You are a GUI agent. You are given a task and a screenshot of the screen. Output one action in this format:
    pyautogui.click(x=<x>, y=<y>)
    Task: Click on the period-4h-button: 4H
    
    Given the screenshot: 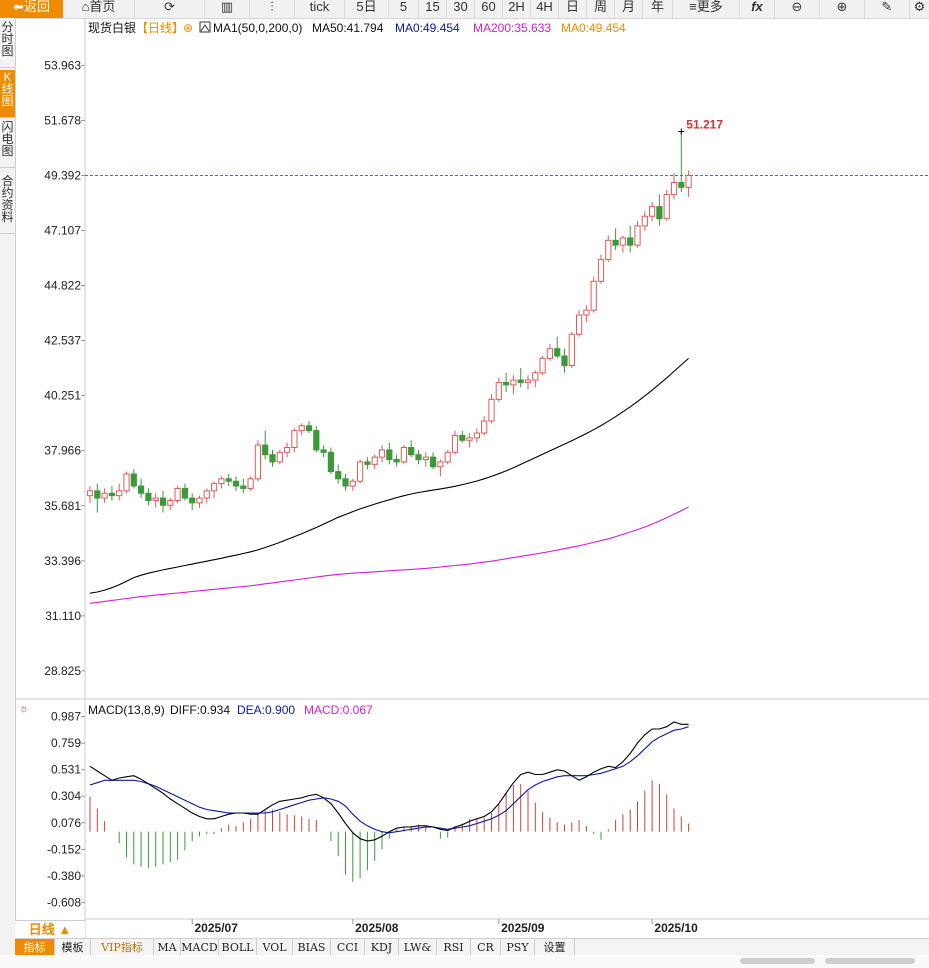 What is the action you would take?
    pyautogui.click(x=545, y=9)
    